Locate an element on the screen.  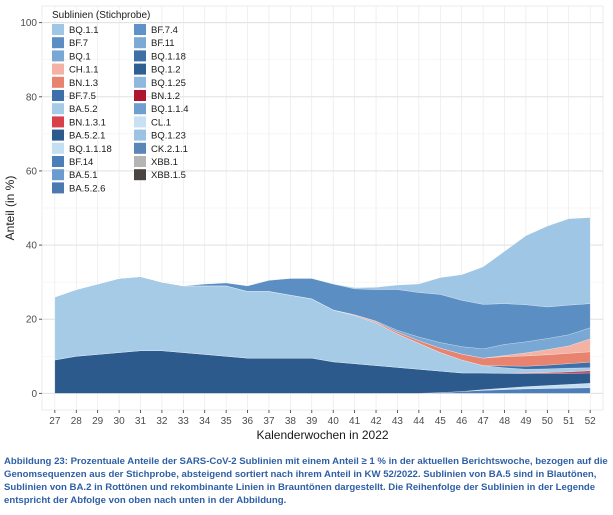
legend-label: BF.14 is located at coordinates (81, 162).